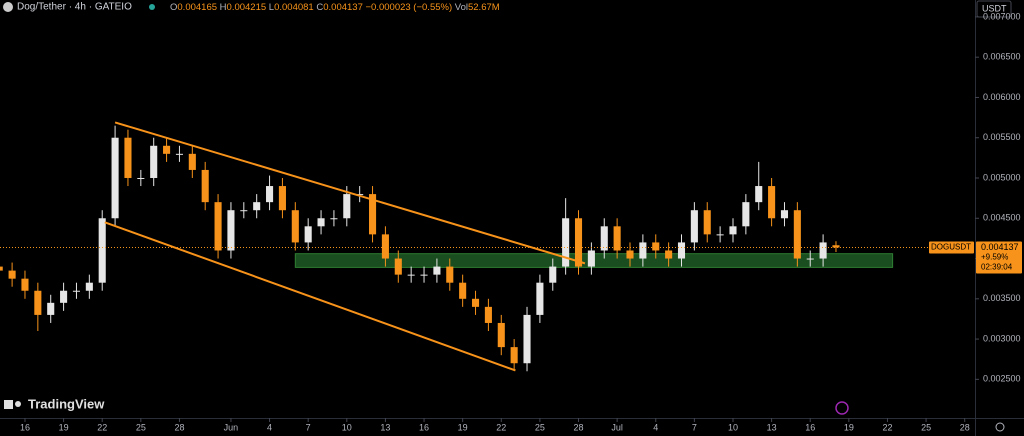  I want to click on x-tick-label: 10, so click(733, 427).